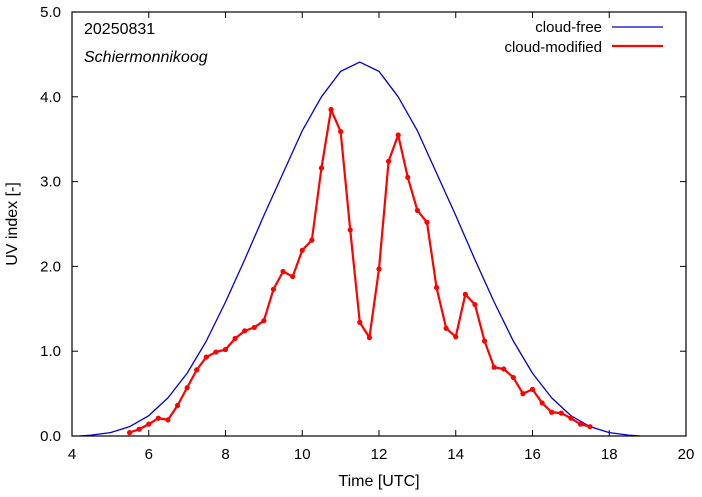  Describe the element at coordinates (50, 266) in the screenshot. I see `y-tick-label: 2.0` at that location.